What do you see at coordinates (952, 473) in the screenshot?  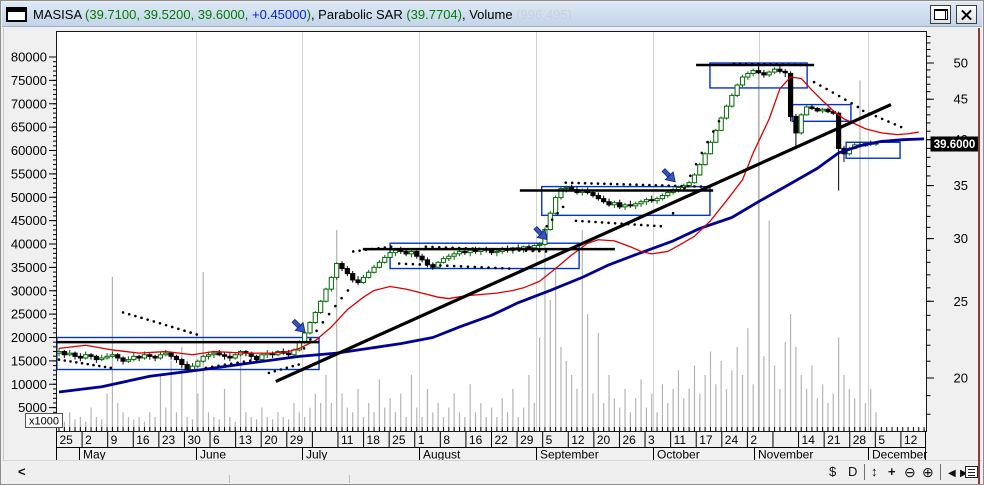 I see `scroll-back-icon: ◀` at bounding box center [952, 473].